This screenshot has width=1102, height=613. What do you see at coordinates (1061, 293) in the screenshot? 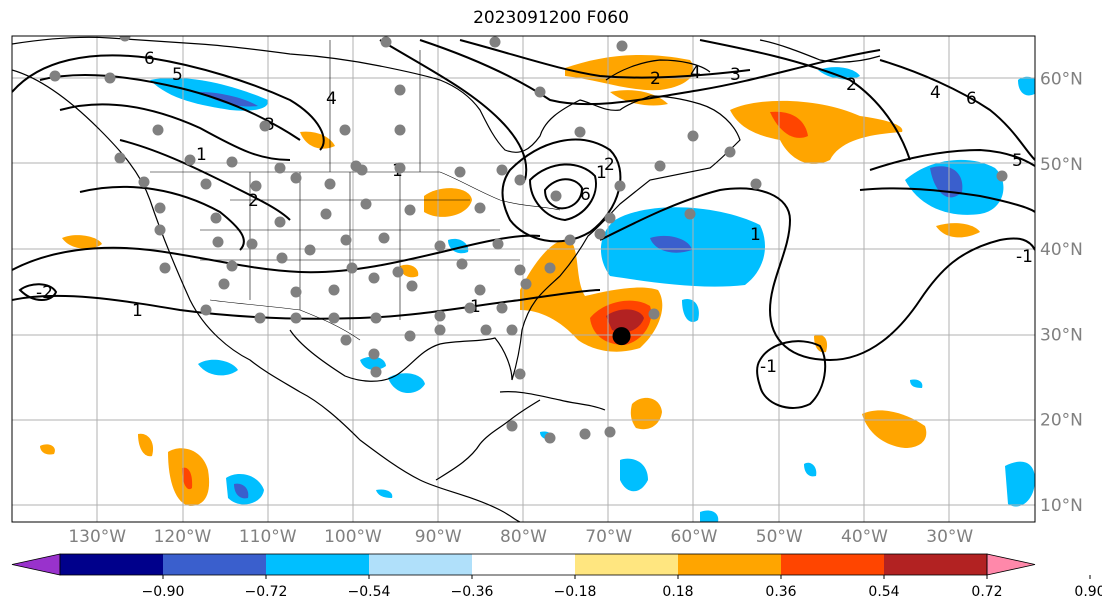
I see `latitude-labels: 60°N 50°N 40°N 30°N 20°N 10°N` at bounding box center [1061, 293].